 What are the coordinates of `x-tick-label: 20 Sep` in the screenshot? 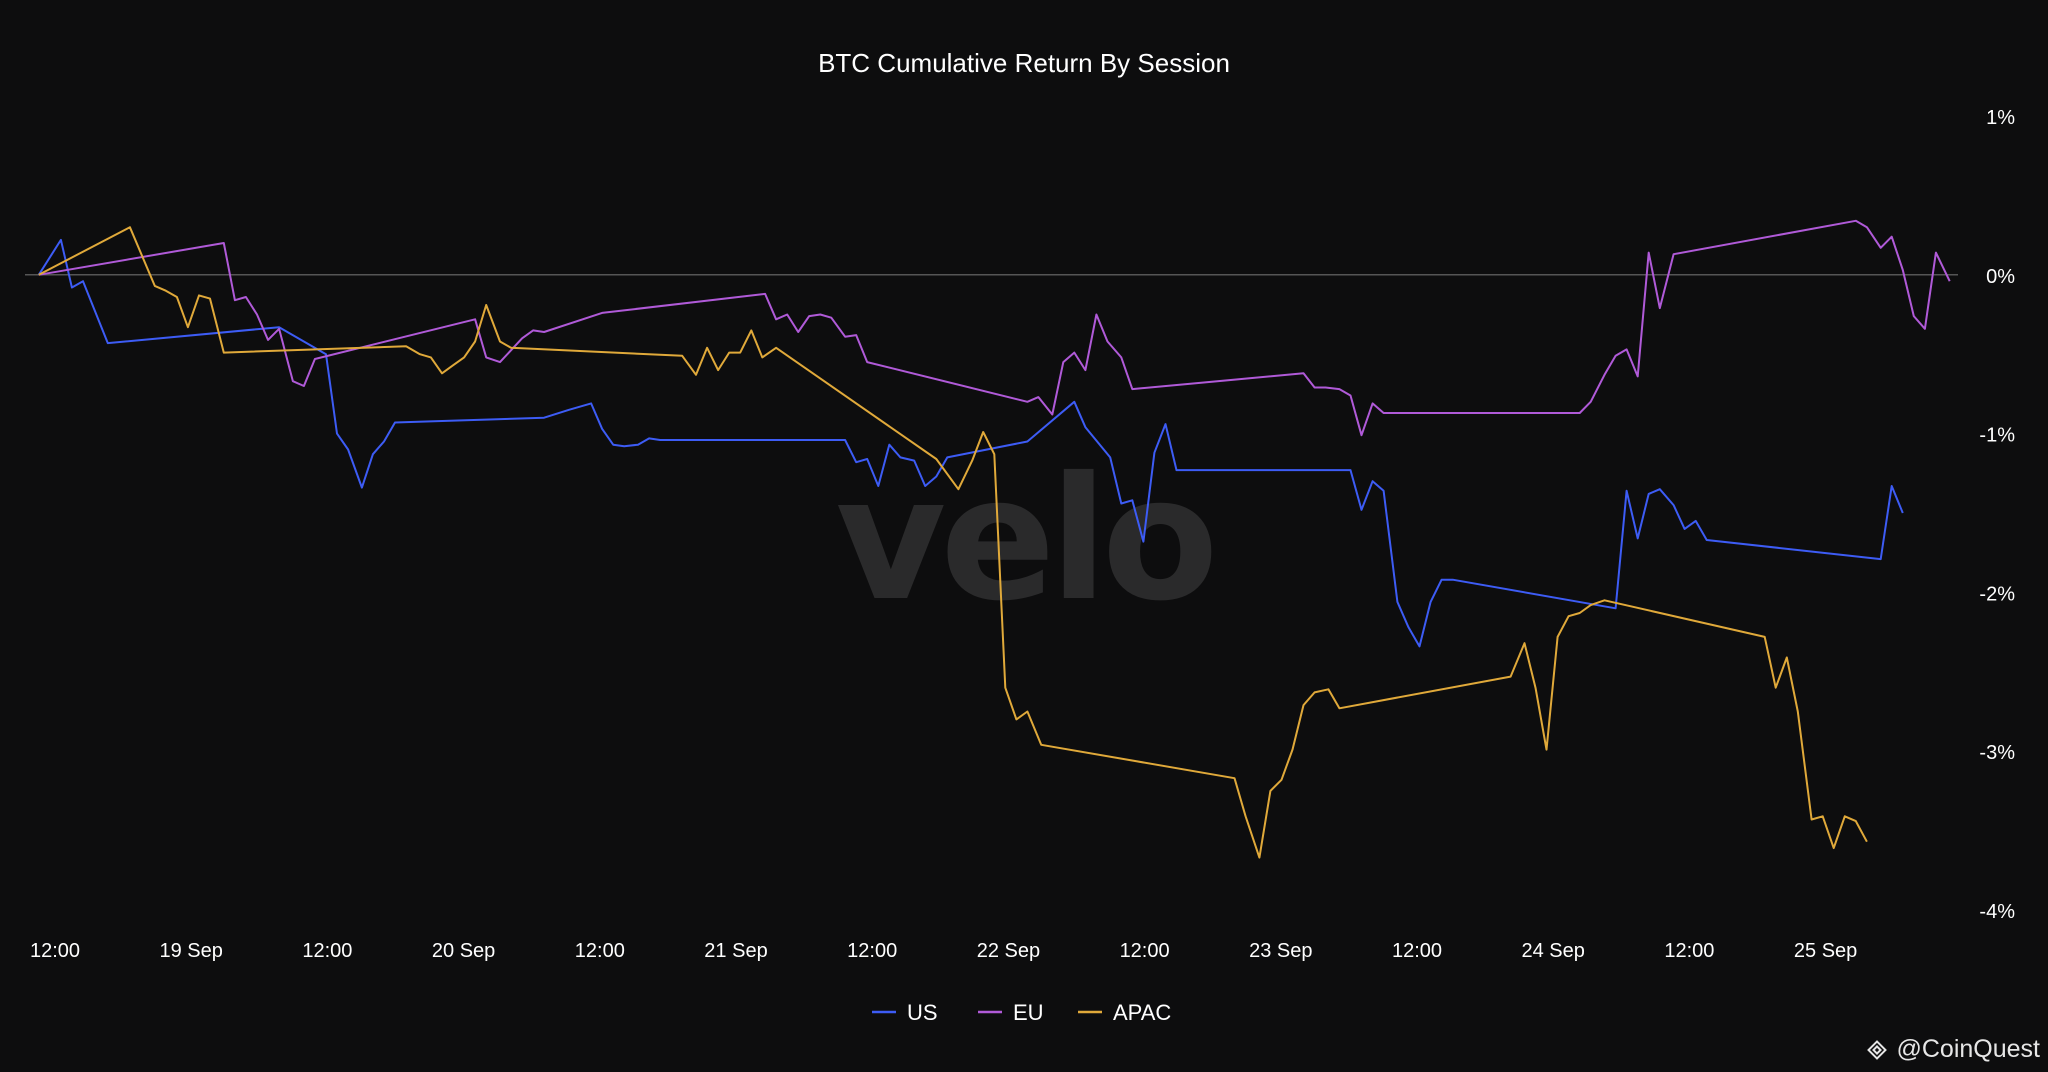 It's located at (463, 951).